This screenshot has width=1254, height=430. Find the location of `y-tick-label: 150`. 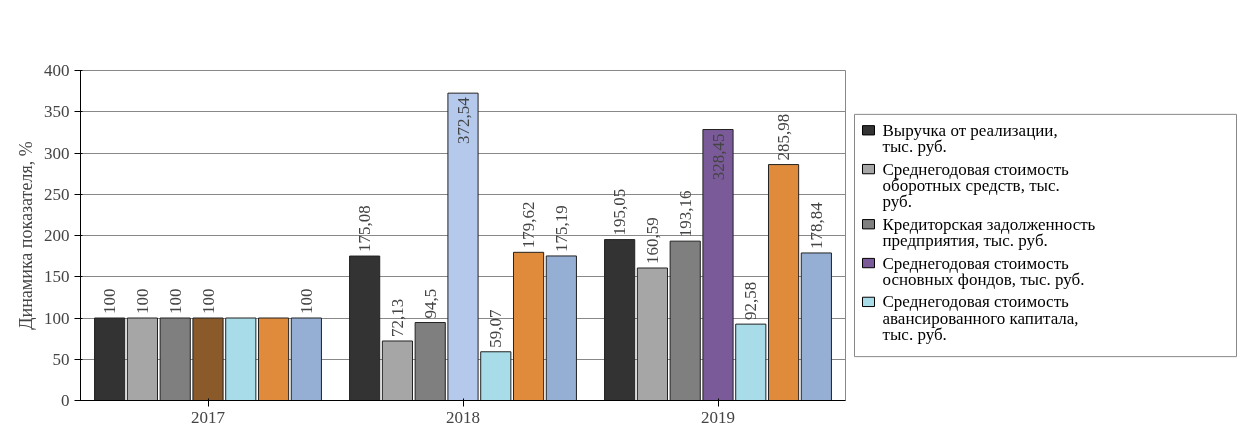

y-tick-label: 150 is located at coordinates (57, 277).